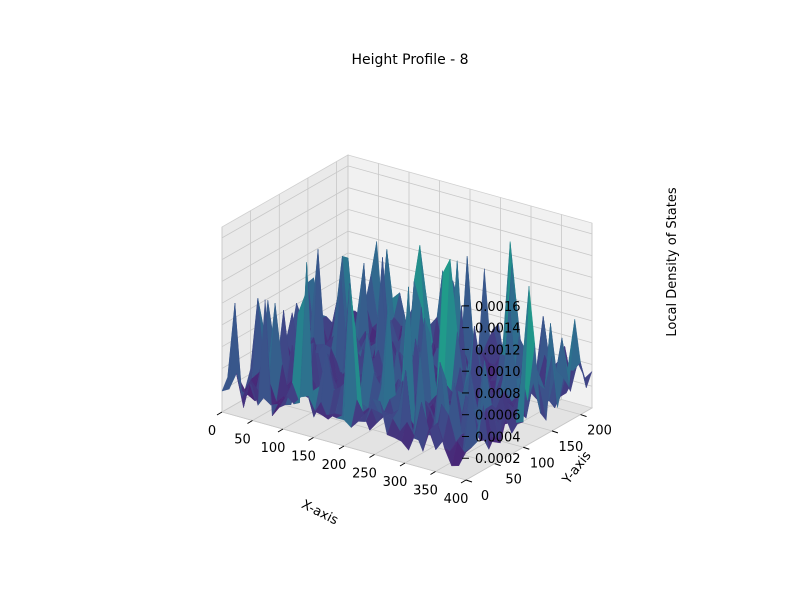 Image resolution: width=800 pixels, height=600 pixels. I want to click on x-tick-label: 0, so click(212, 431).